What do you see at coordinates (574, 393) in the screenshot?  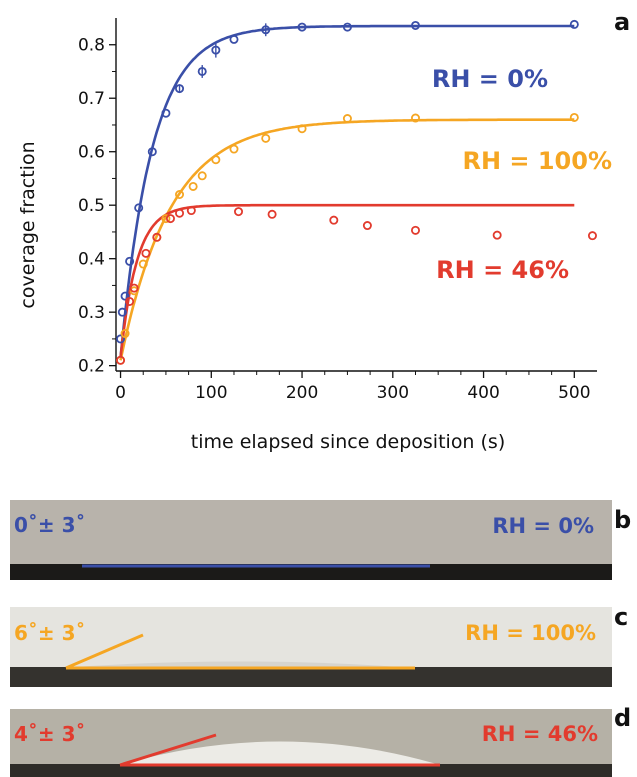 I see `x-tick-label: 500` at bounding box center [574, 393].